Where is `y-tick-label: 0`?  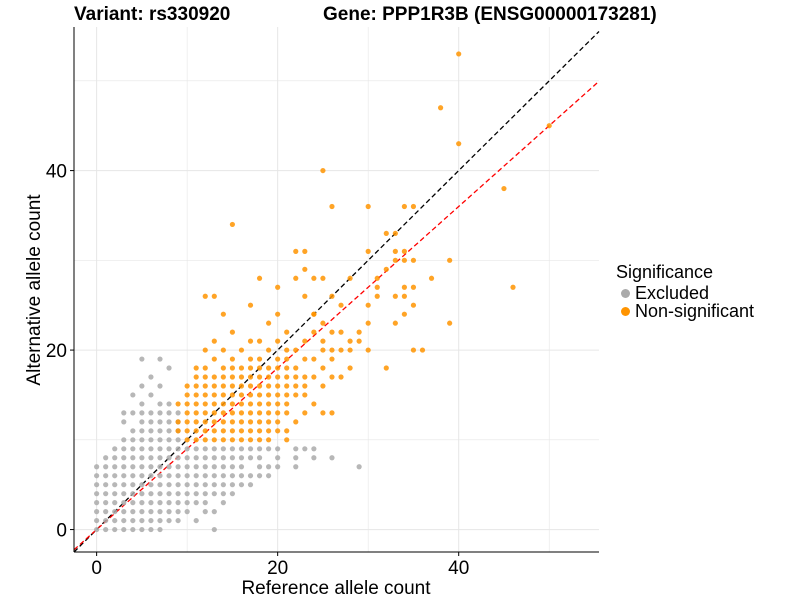
y-tick-label: 0 is located at coordinates (61, 531).